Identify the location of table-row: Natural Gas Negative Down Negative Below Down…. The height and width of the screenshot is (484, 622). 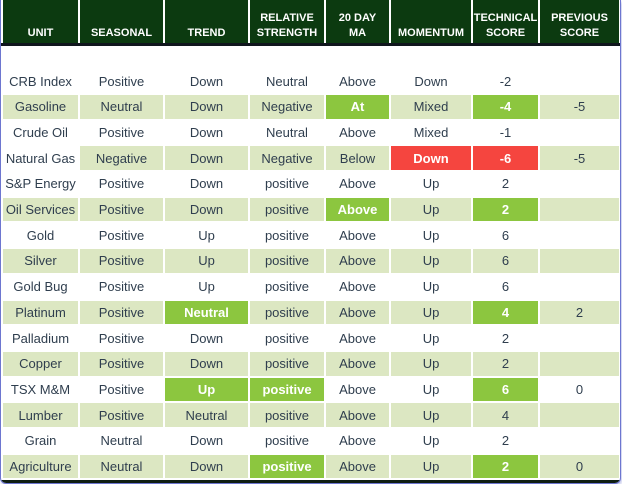
(311, 158).